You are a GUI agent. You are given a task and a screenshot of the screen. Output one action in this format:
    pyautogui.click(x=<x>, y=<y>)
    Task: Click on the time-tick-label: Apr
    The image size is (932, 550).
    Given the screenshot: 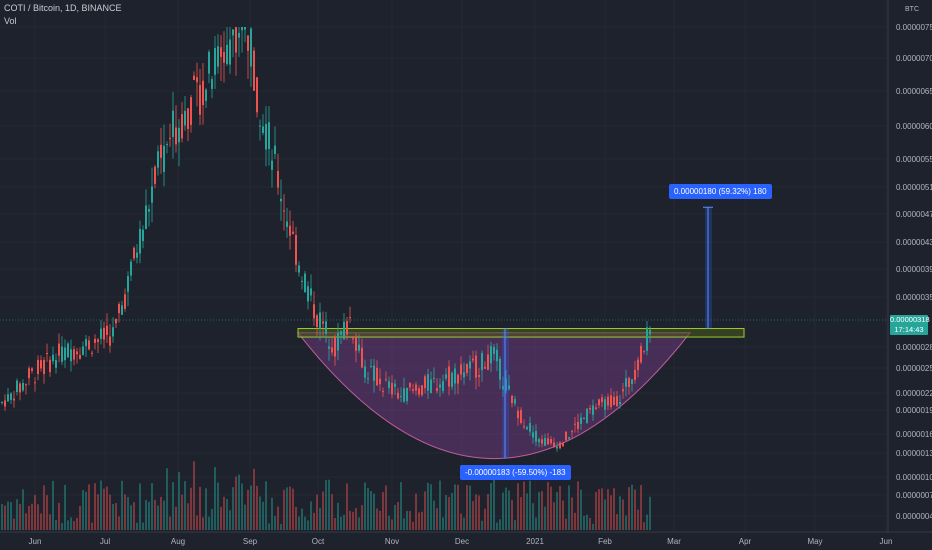 What is the action you would take?
    pyautogui.click(x=745, y=541)
    